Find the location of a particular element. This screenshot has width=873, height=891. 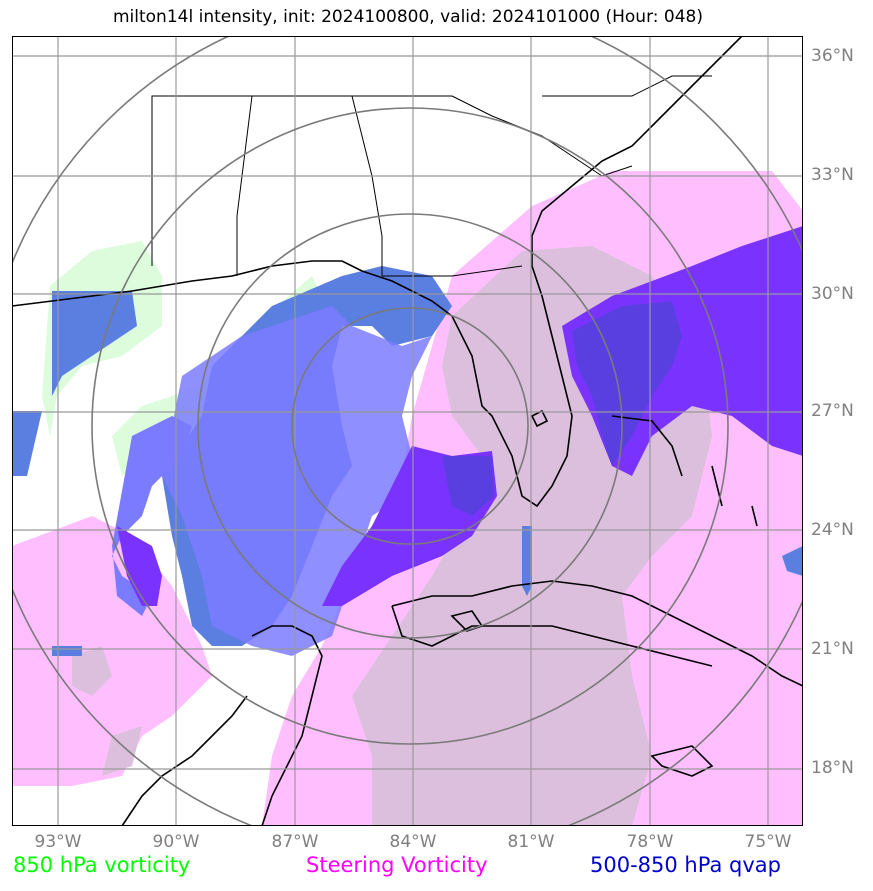

lon-label-78w: 78°W is located at coordinates (650, 842).